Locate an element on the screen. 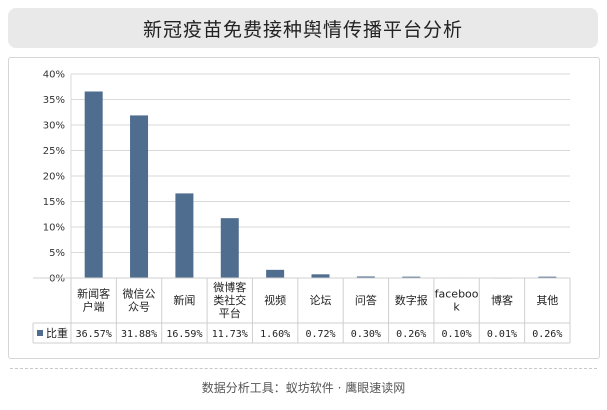 The width and height of the screenshot is (607, 410). x-tick-label: 博客 is located at coordinates (502, 300).